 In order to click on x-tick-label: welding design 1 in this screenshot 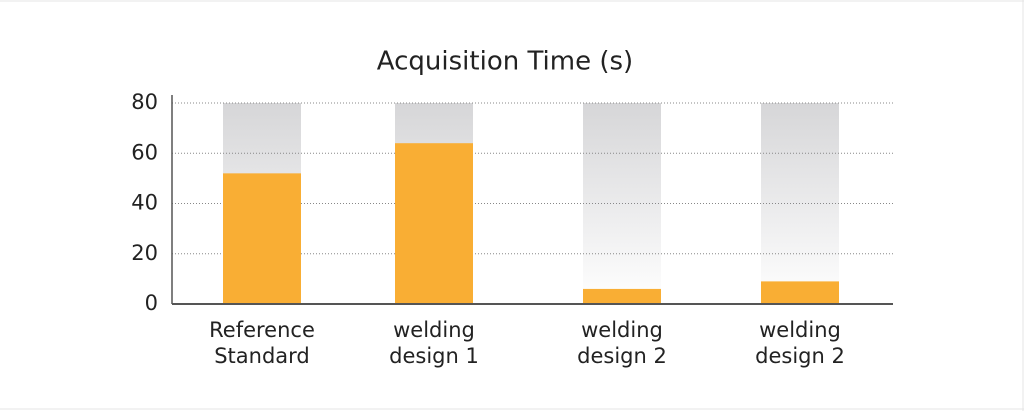, I will do `click(434, 343)`.